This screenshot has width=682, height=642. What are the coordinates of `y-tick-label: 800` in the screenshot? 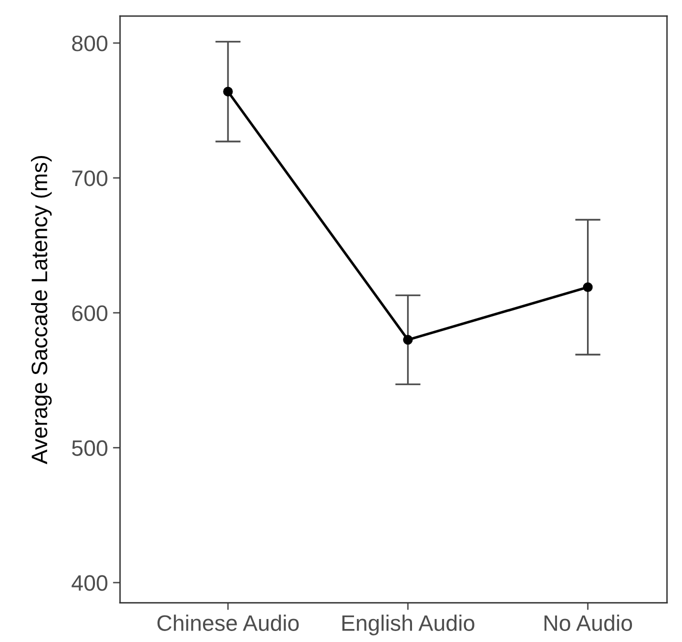 It's located at (90, 44).